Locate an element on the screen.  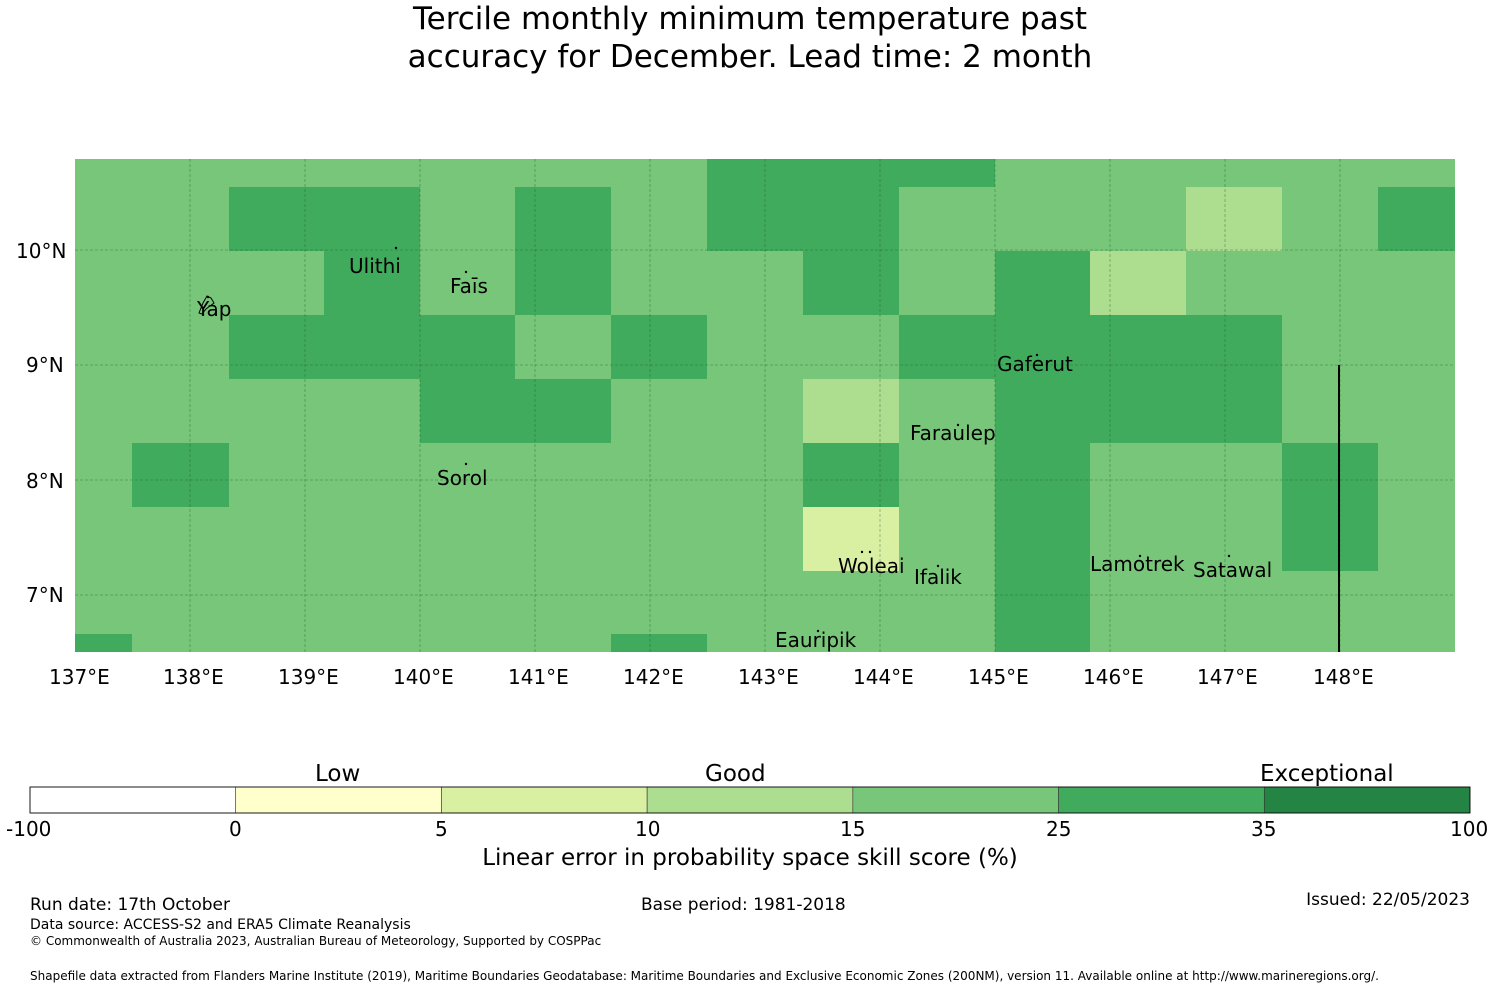
run-date: Run date: 17th October is located at coordinates (130, 905).